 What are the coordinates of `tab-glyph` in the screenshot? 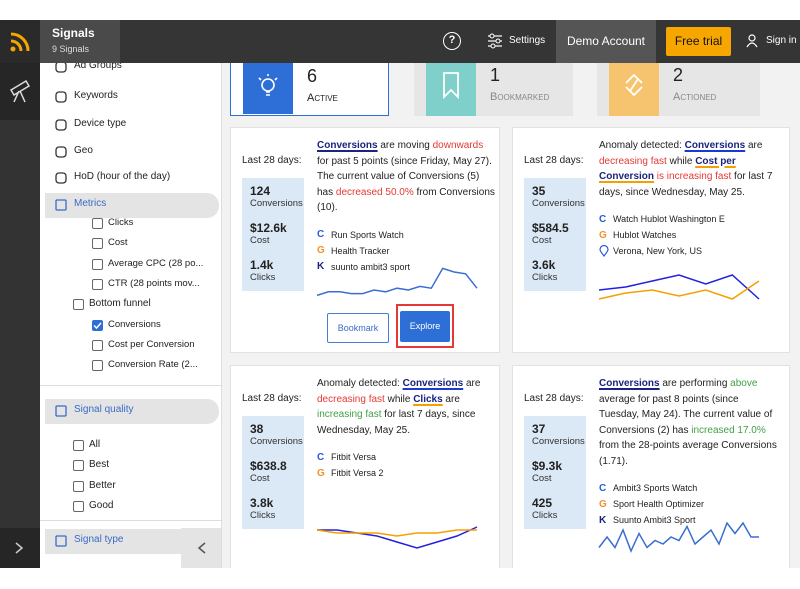 It's located at (634, 85).